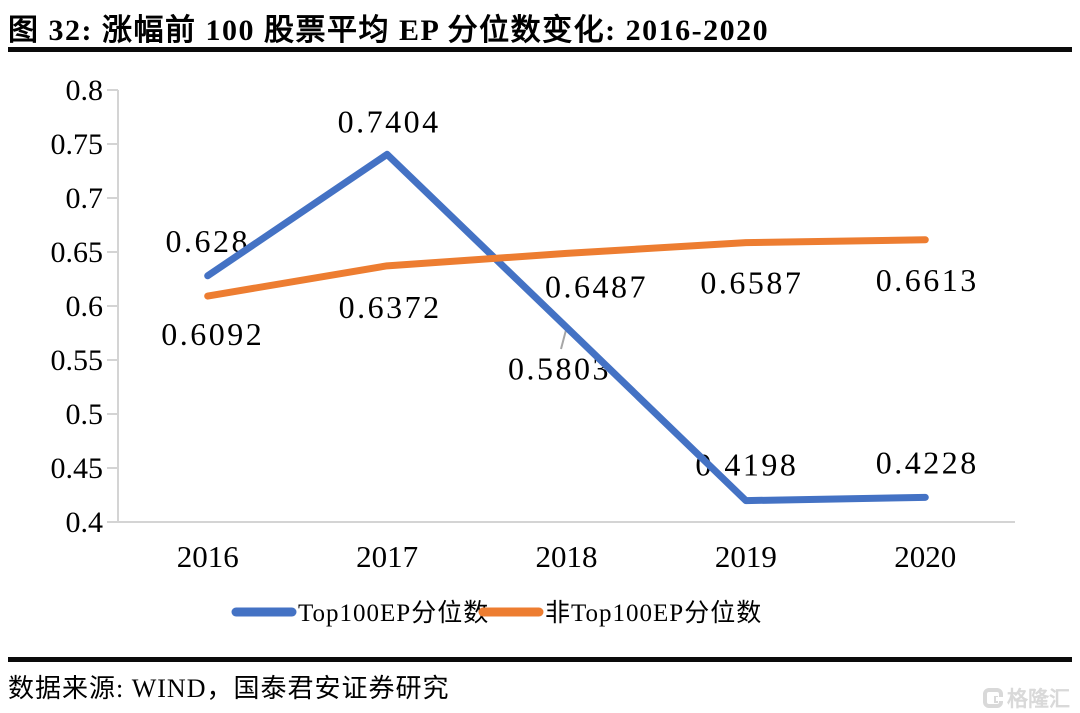 The width and height of the screenshot is (1080, 713). I want to click on legend-label-top100: Top100EP分位数, so click(393, 613).